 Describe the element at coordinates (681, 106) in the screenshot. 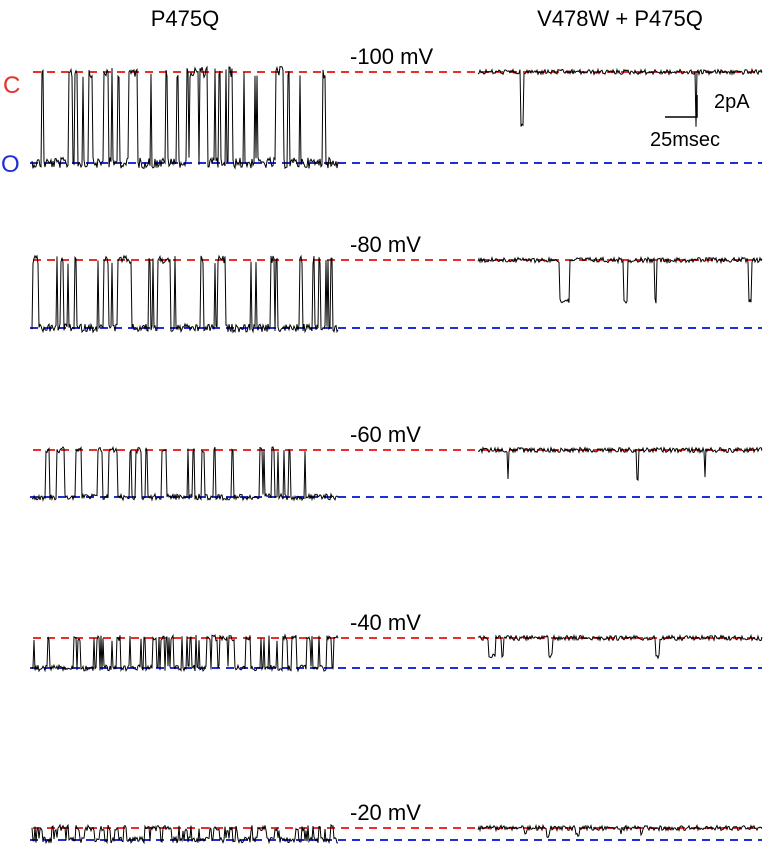

I see `scale-bar` at that location.